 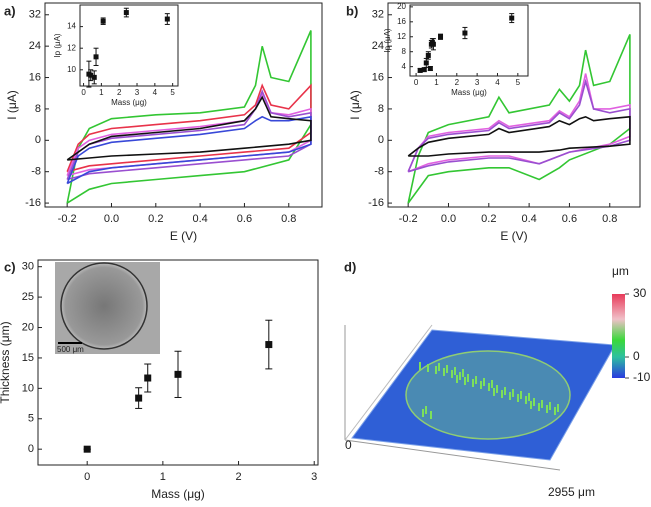 What do you see at coordinates (640, 293) in the screenshot?
I see `colorbar-tick-label: 30` at bounding box center [640, 293].